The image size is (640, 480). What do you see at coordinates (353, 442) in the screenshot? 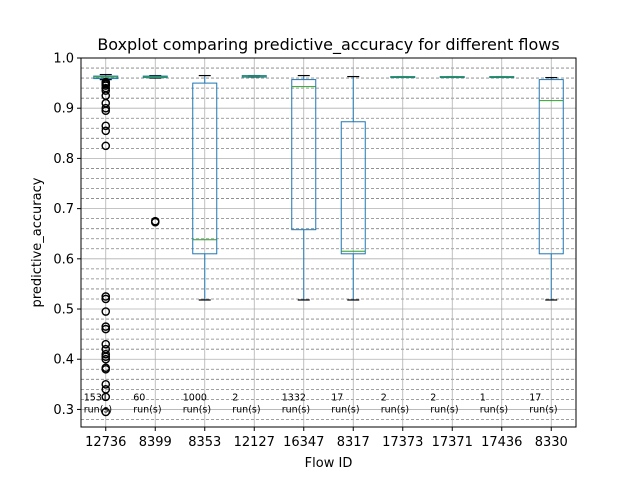
I see `x-tick-label: 8317` at bounding box center [353, 442].